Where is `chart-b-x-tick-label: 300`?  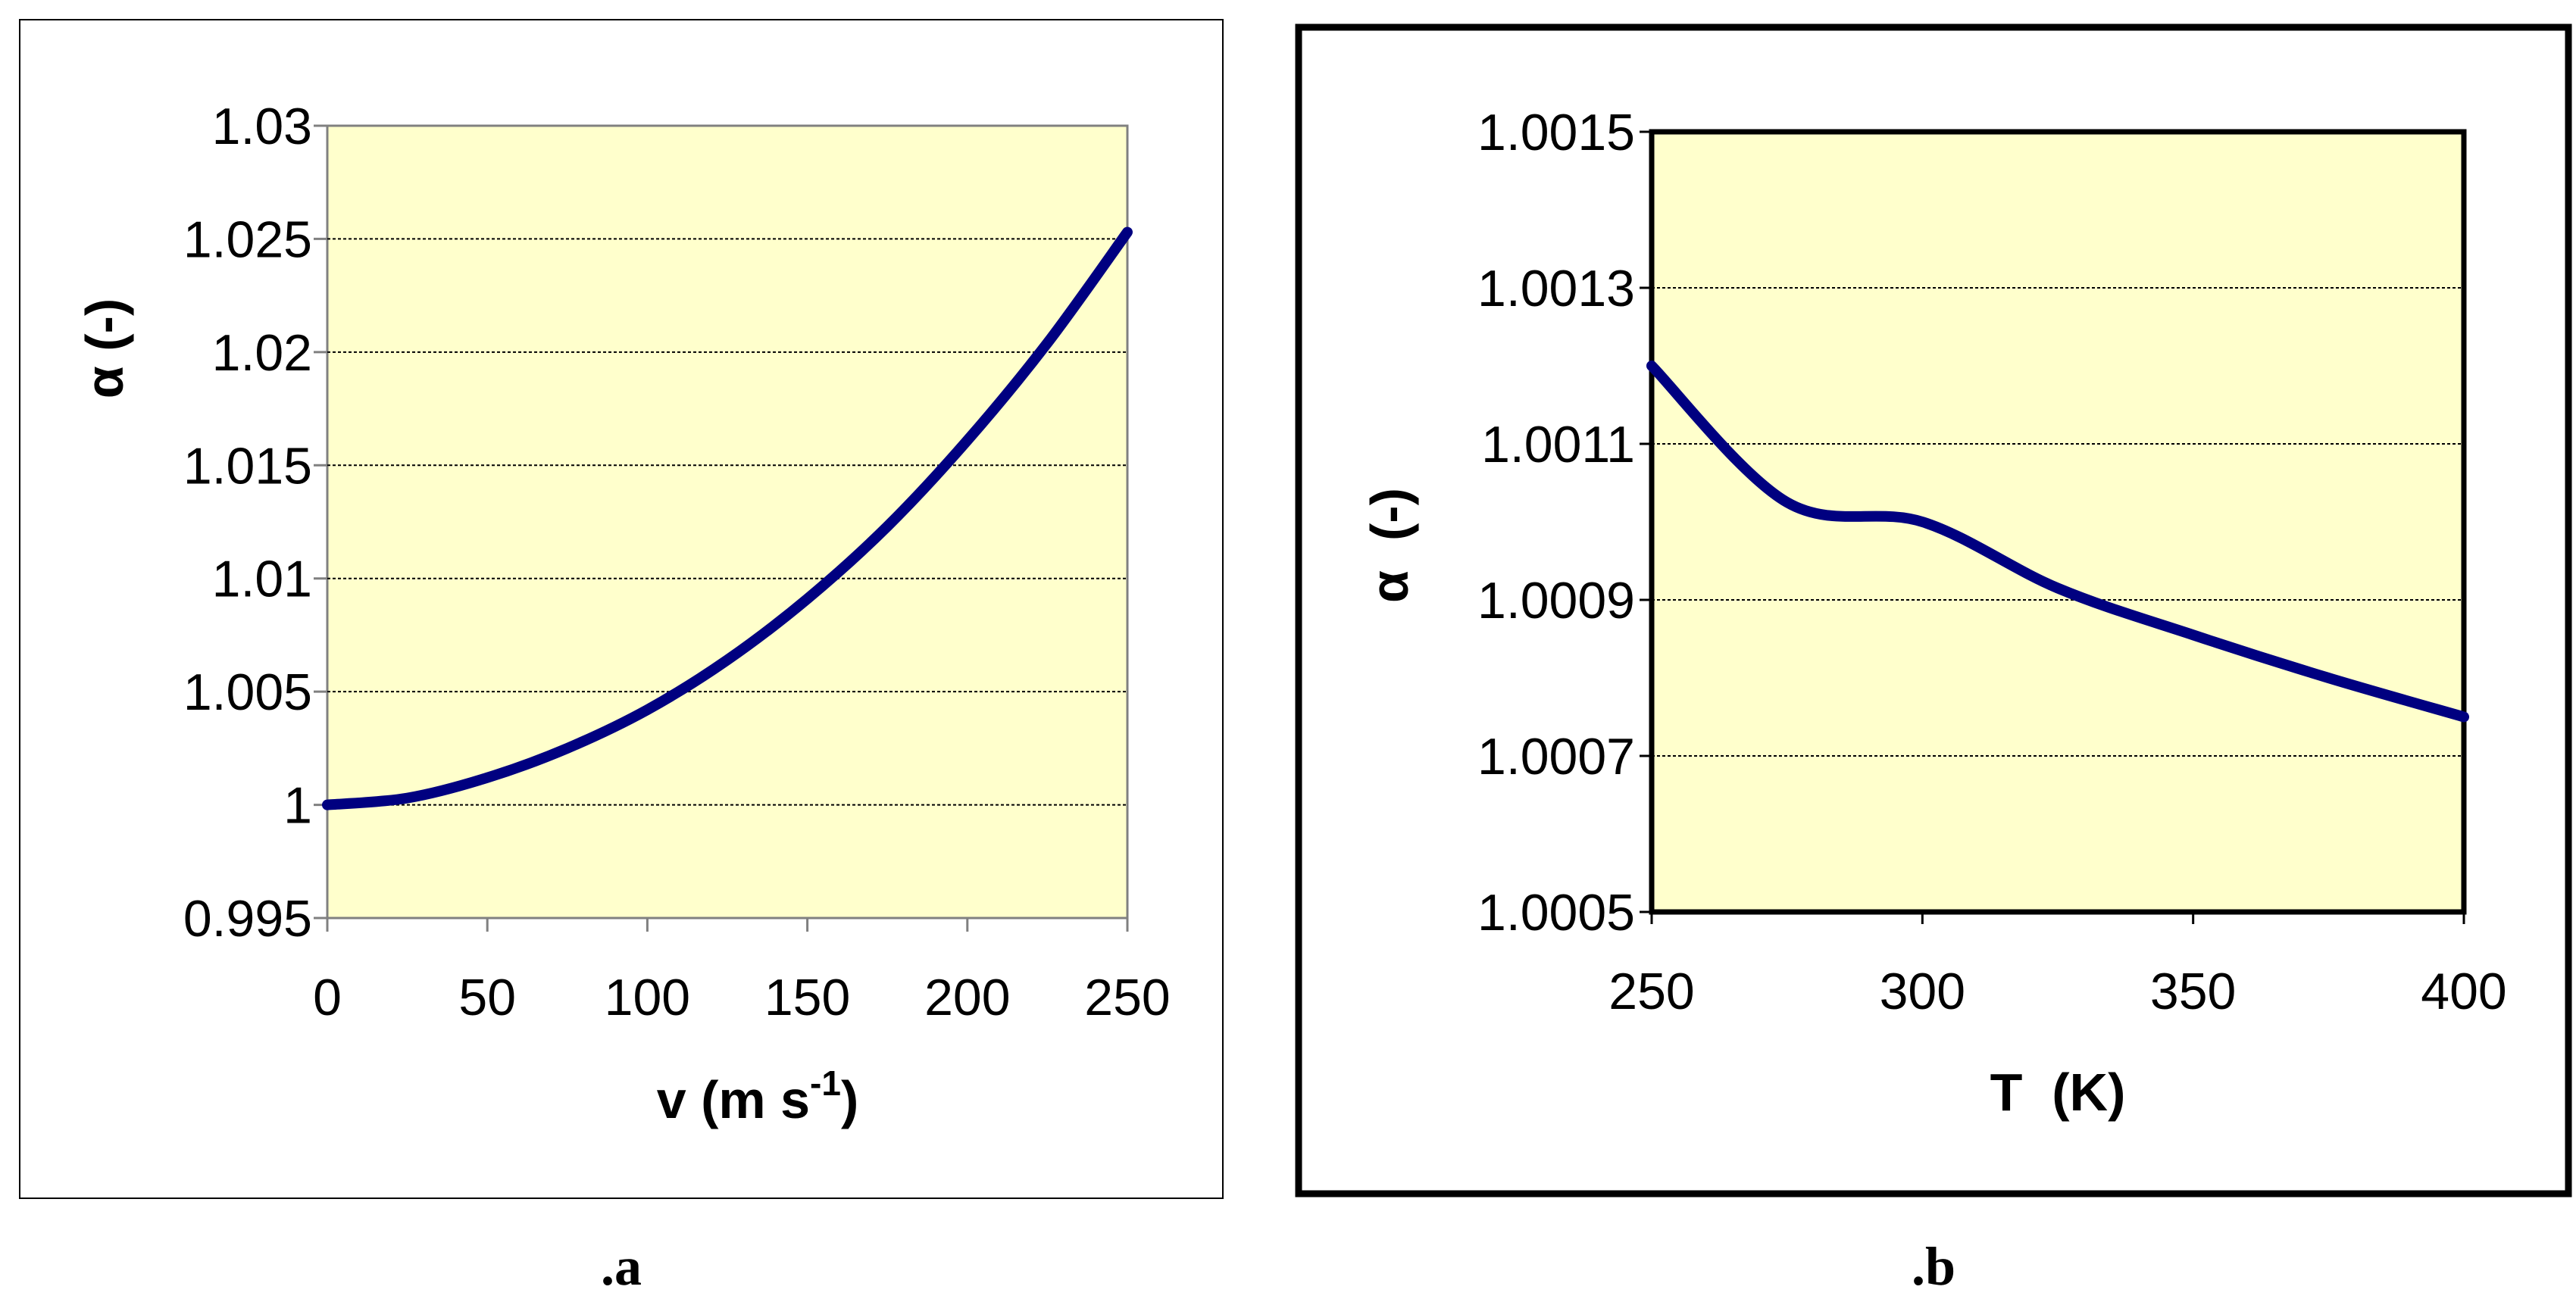 chart-b-x-tick-label: 300 is located at coordinates (1922, 991).